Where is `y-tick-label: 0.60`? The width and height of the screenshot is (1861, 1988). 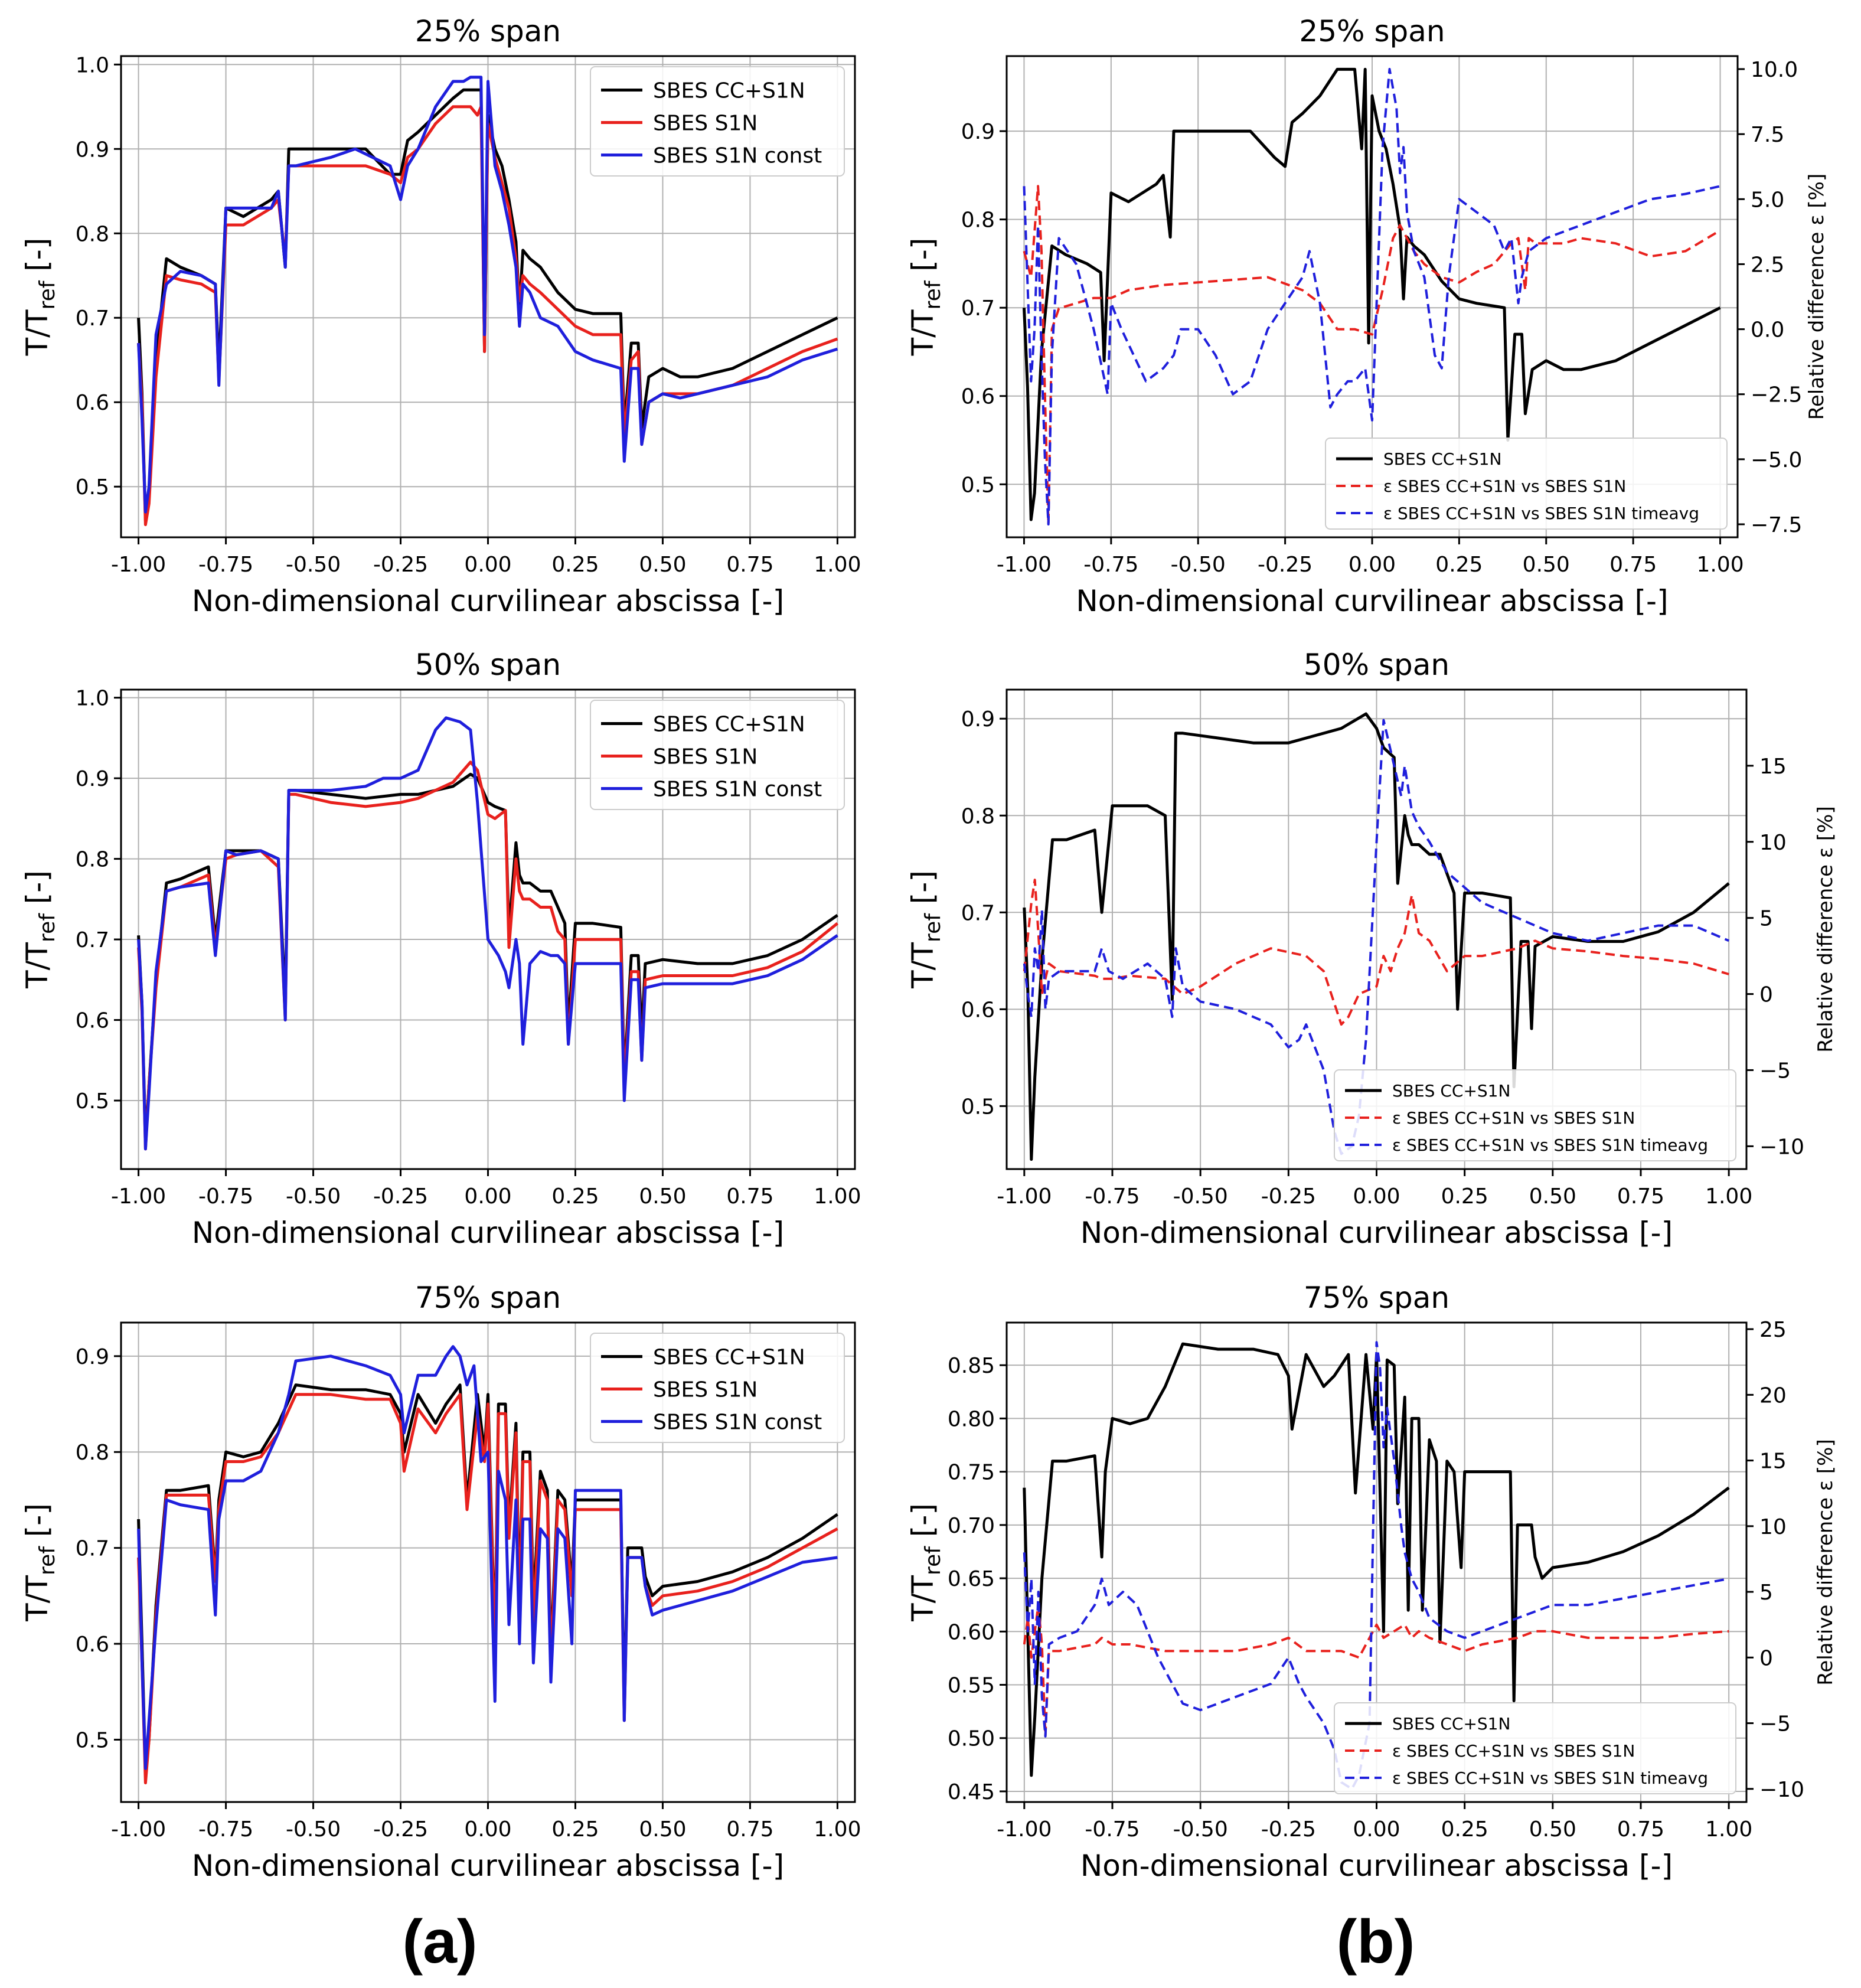
y-tick-label: 0.60 is located at coordinates (971, 1632).